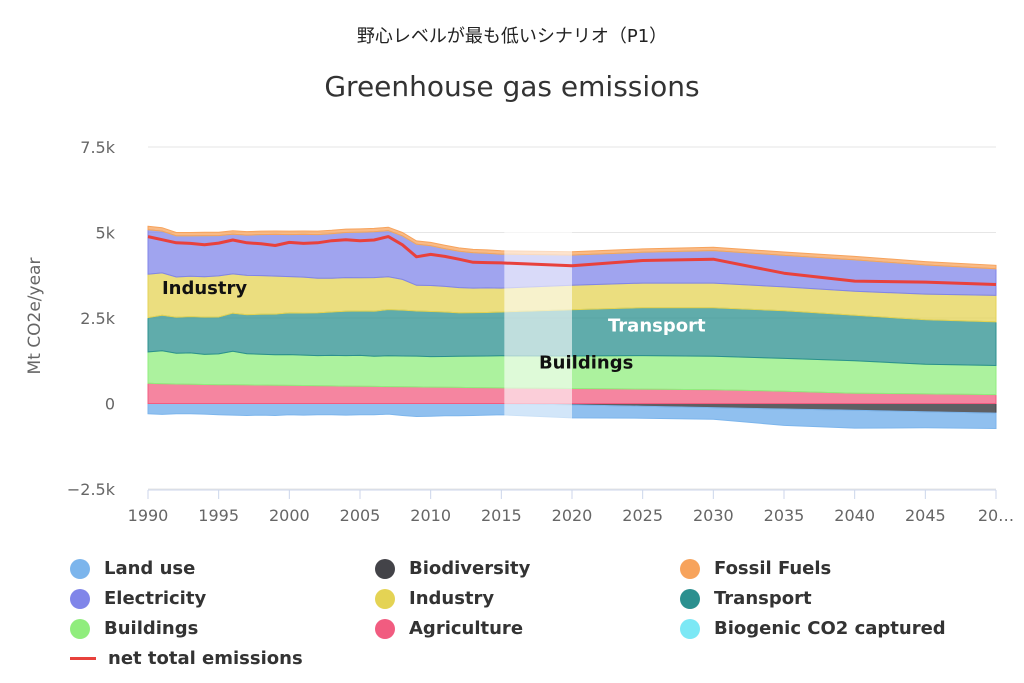 This screenshot has width=1024, height=683. I want to click on x-tick-label: 2020, so click(572, 515).